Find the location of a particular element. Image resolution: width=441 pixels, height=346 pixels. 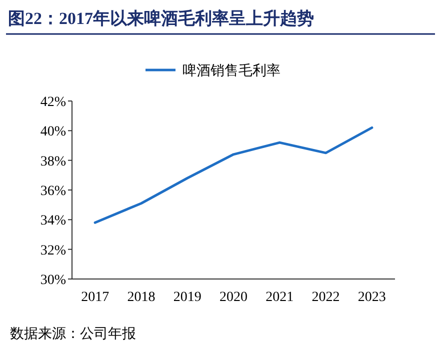

source-note: 数据来源：公司年报 is located at coordinates (73, 334).